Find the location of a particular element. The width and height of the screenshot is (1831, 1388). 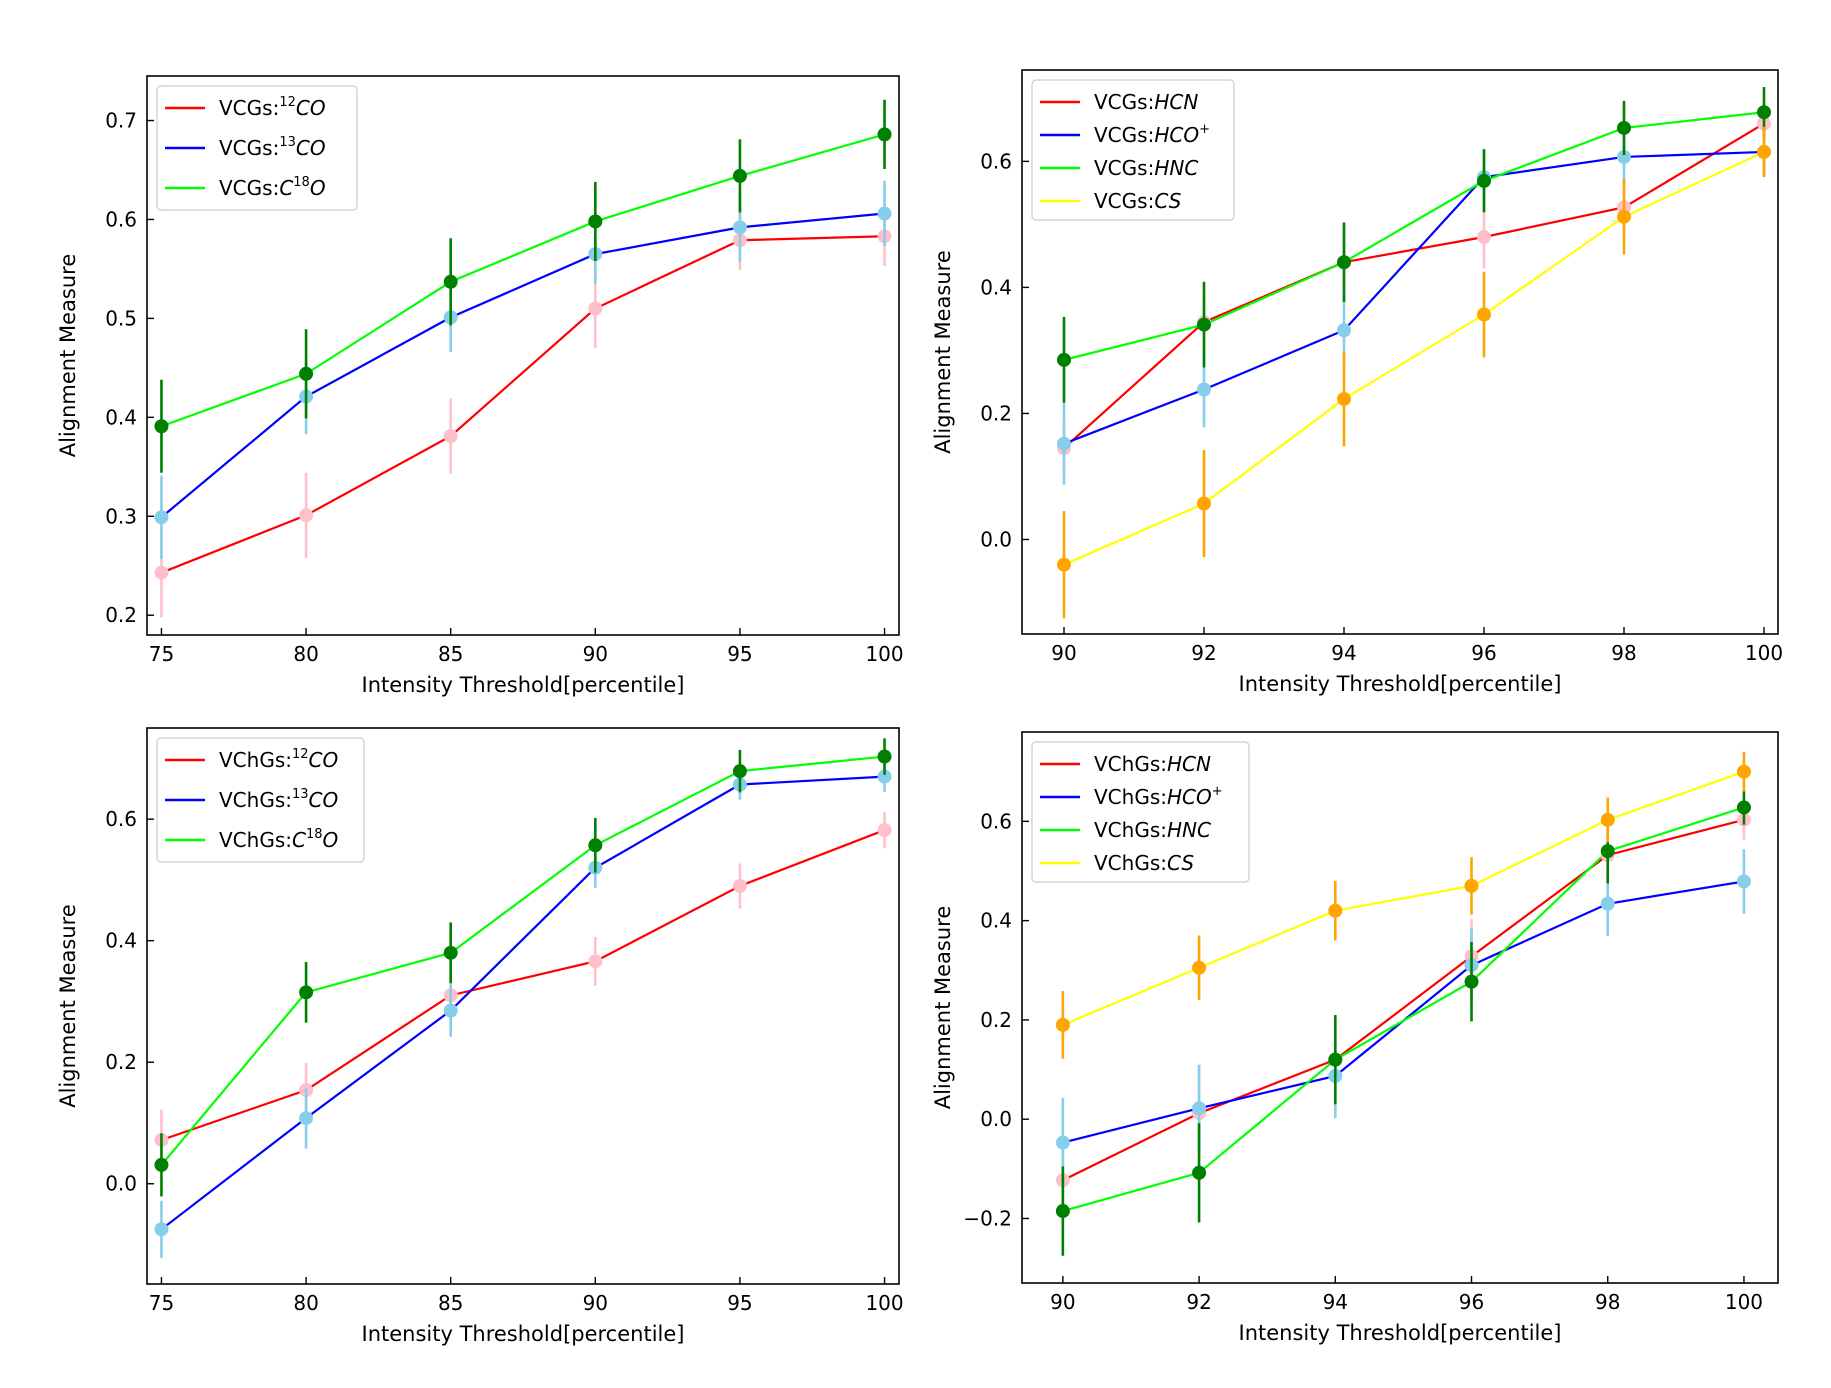

legend-entry: VChGs:12CO is located at coordinates (278, 759).